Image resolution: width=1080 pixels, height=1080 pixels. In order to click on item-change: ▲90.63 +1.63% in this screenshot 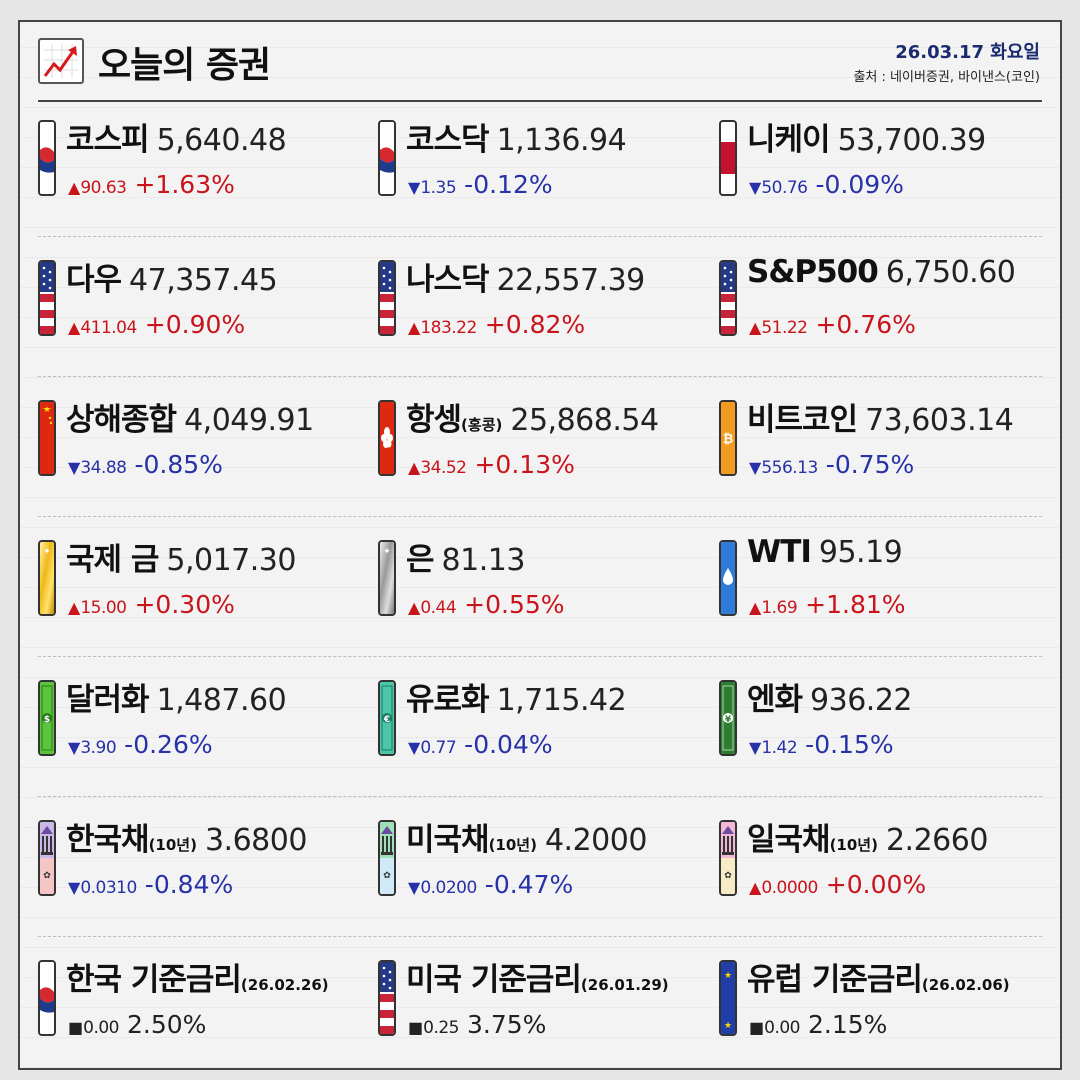, I will do `click(151, 184)`.